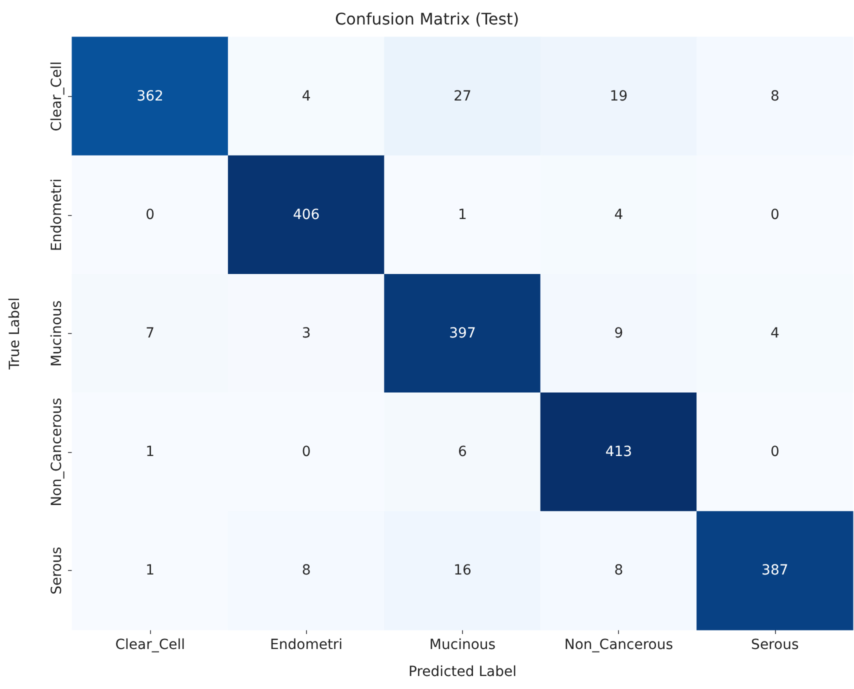  I want to click on data-label: 387, so click(775, 570).